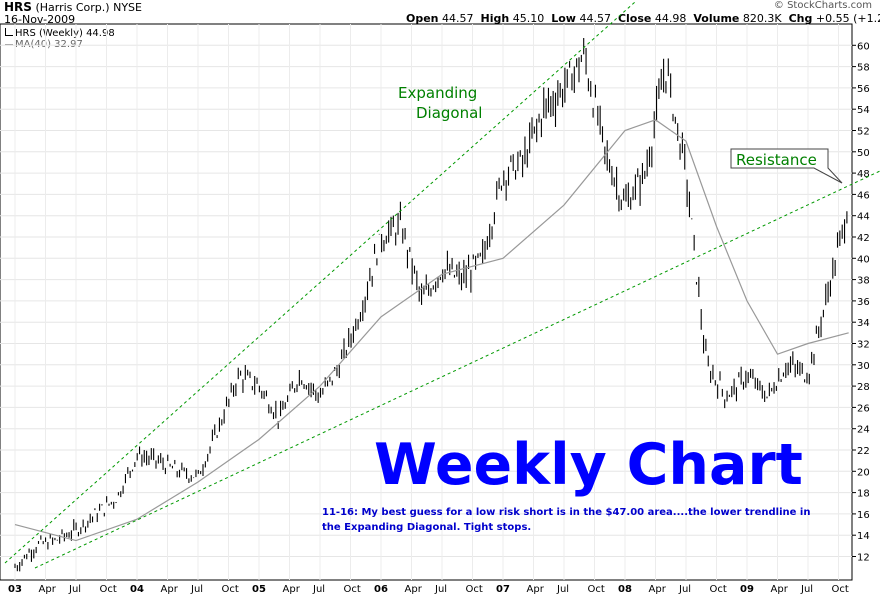 The height and width of the screenshot is (595, 880). Describe the element at coordinates (800, 18) in the screenshot. I see `change-label: Chg` at that location.